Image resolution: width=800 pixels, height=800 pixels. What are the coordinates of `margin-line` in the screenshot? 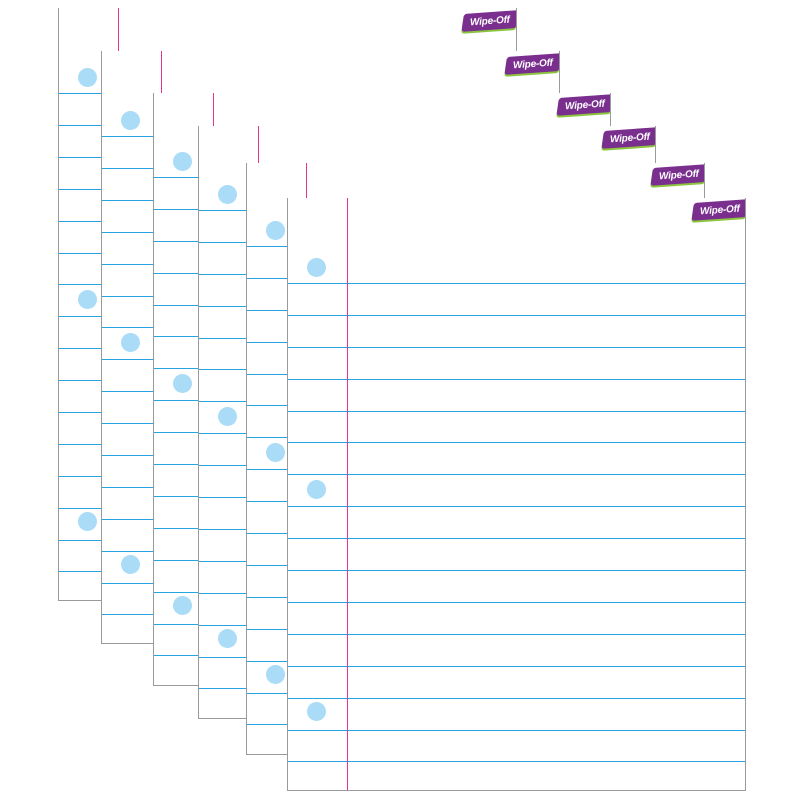 It's located at (347, 494).